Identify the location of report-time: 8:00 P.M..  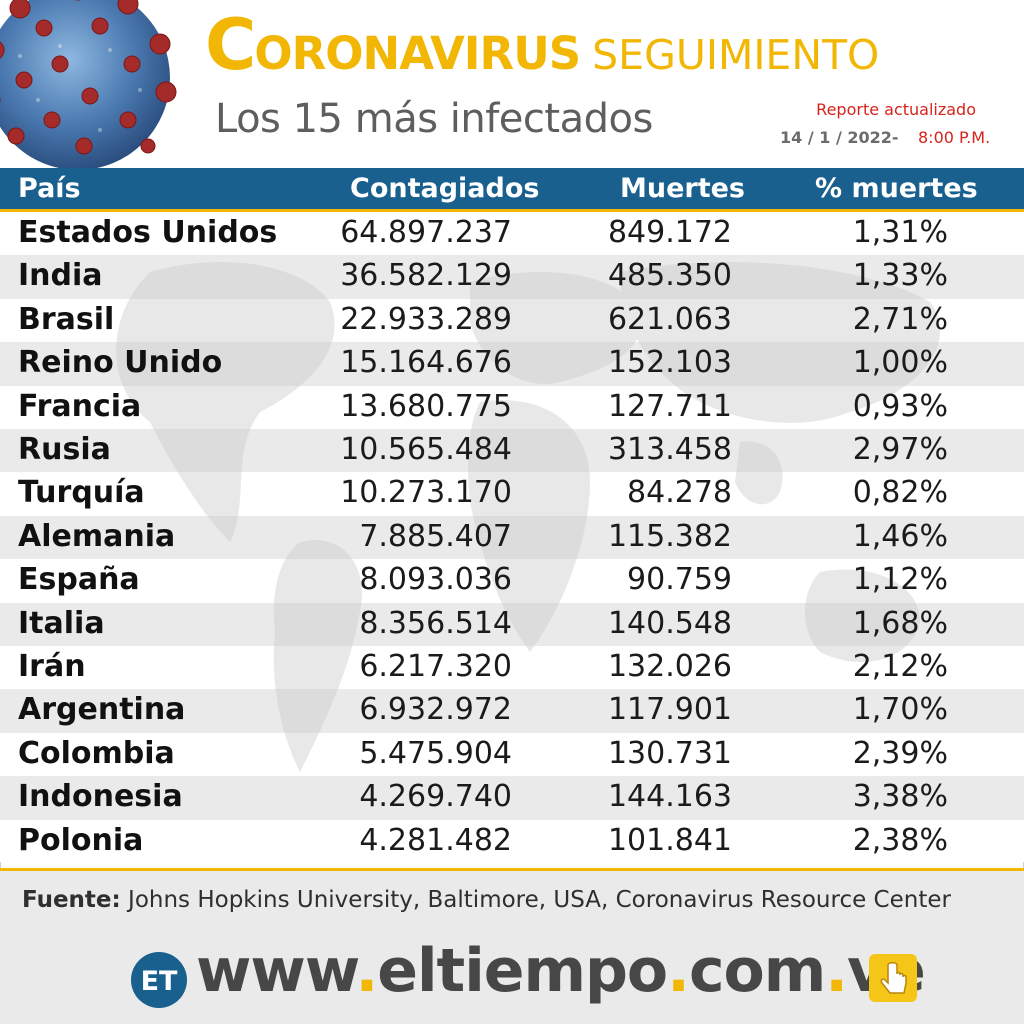
(954, 137).